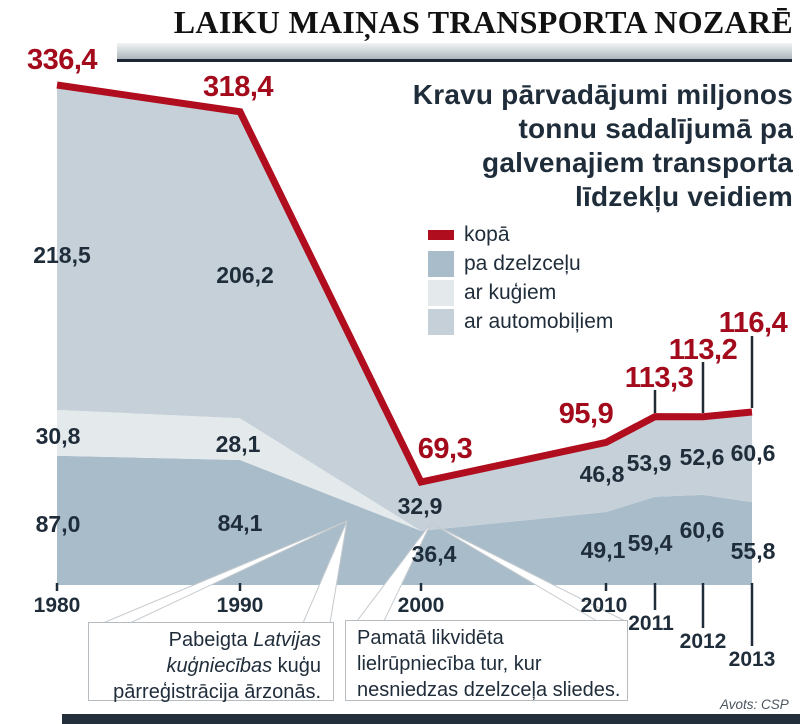 The height and width of the screenshot is (724, 800). Describe the element at coordinates (58, 436) in the screenshot. I see `ships-value-1980: 30,8` at that location.